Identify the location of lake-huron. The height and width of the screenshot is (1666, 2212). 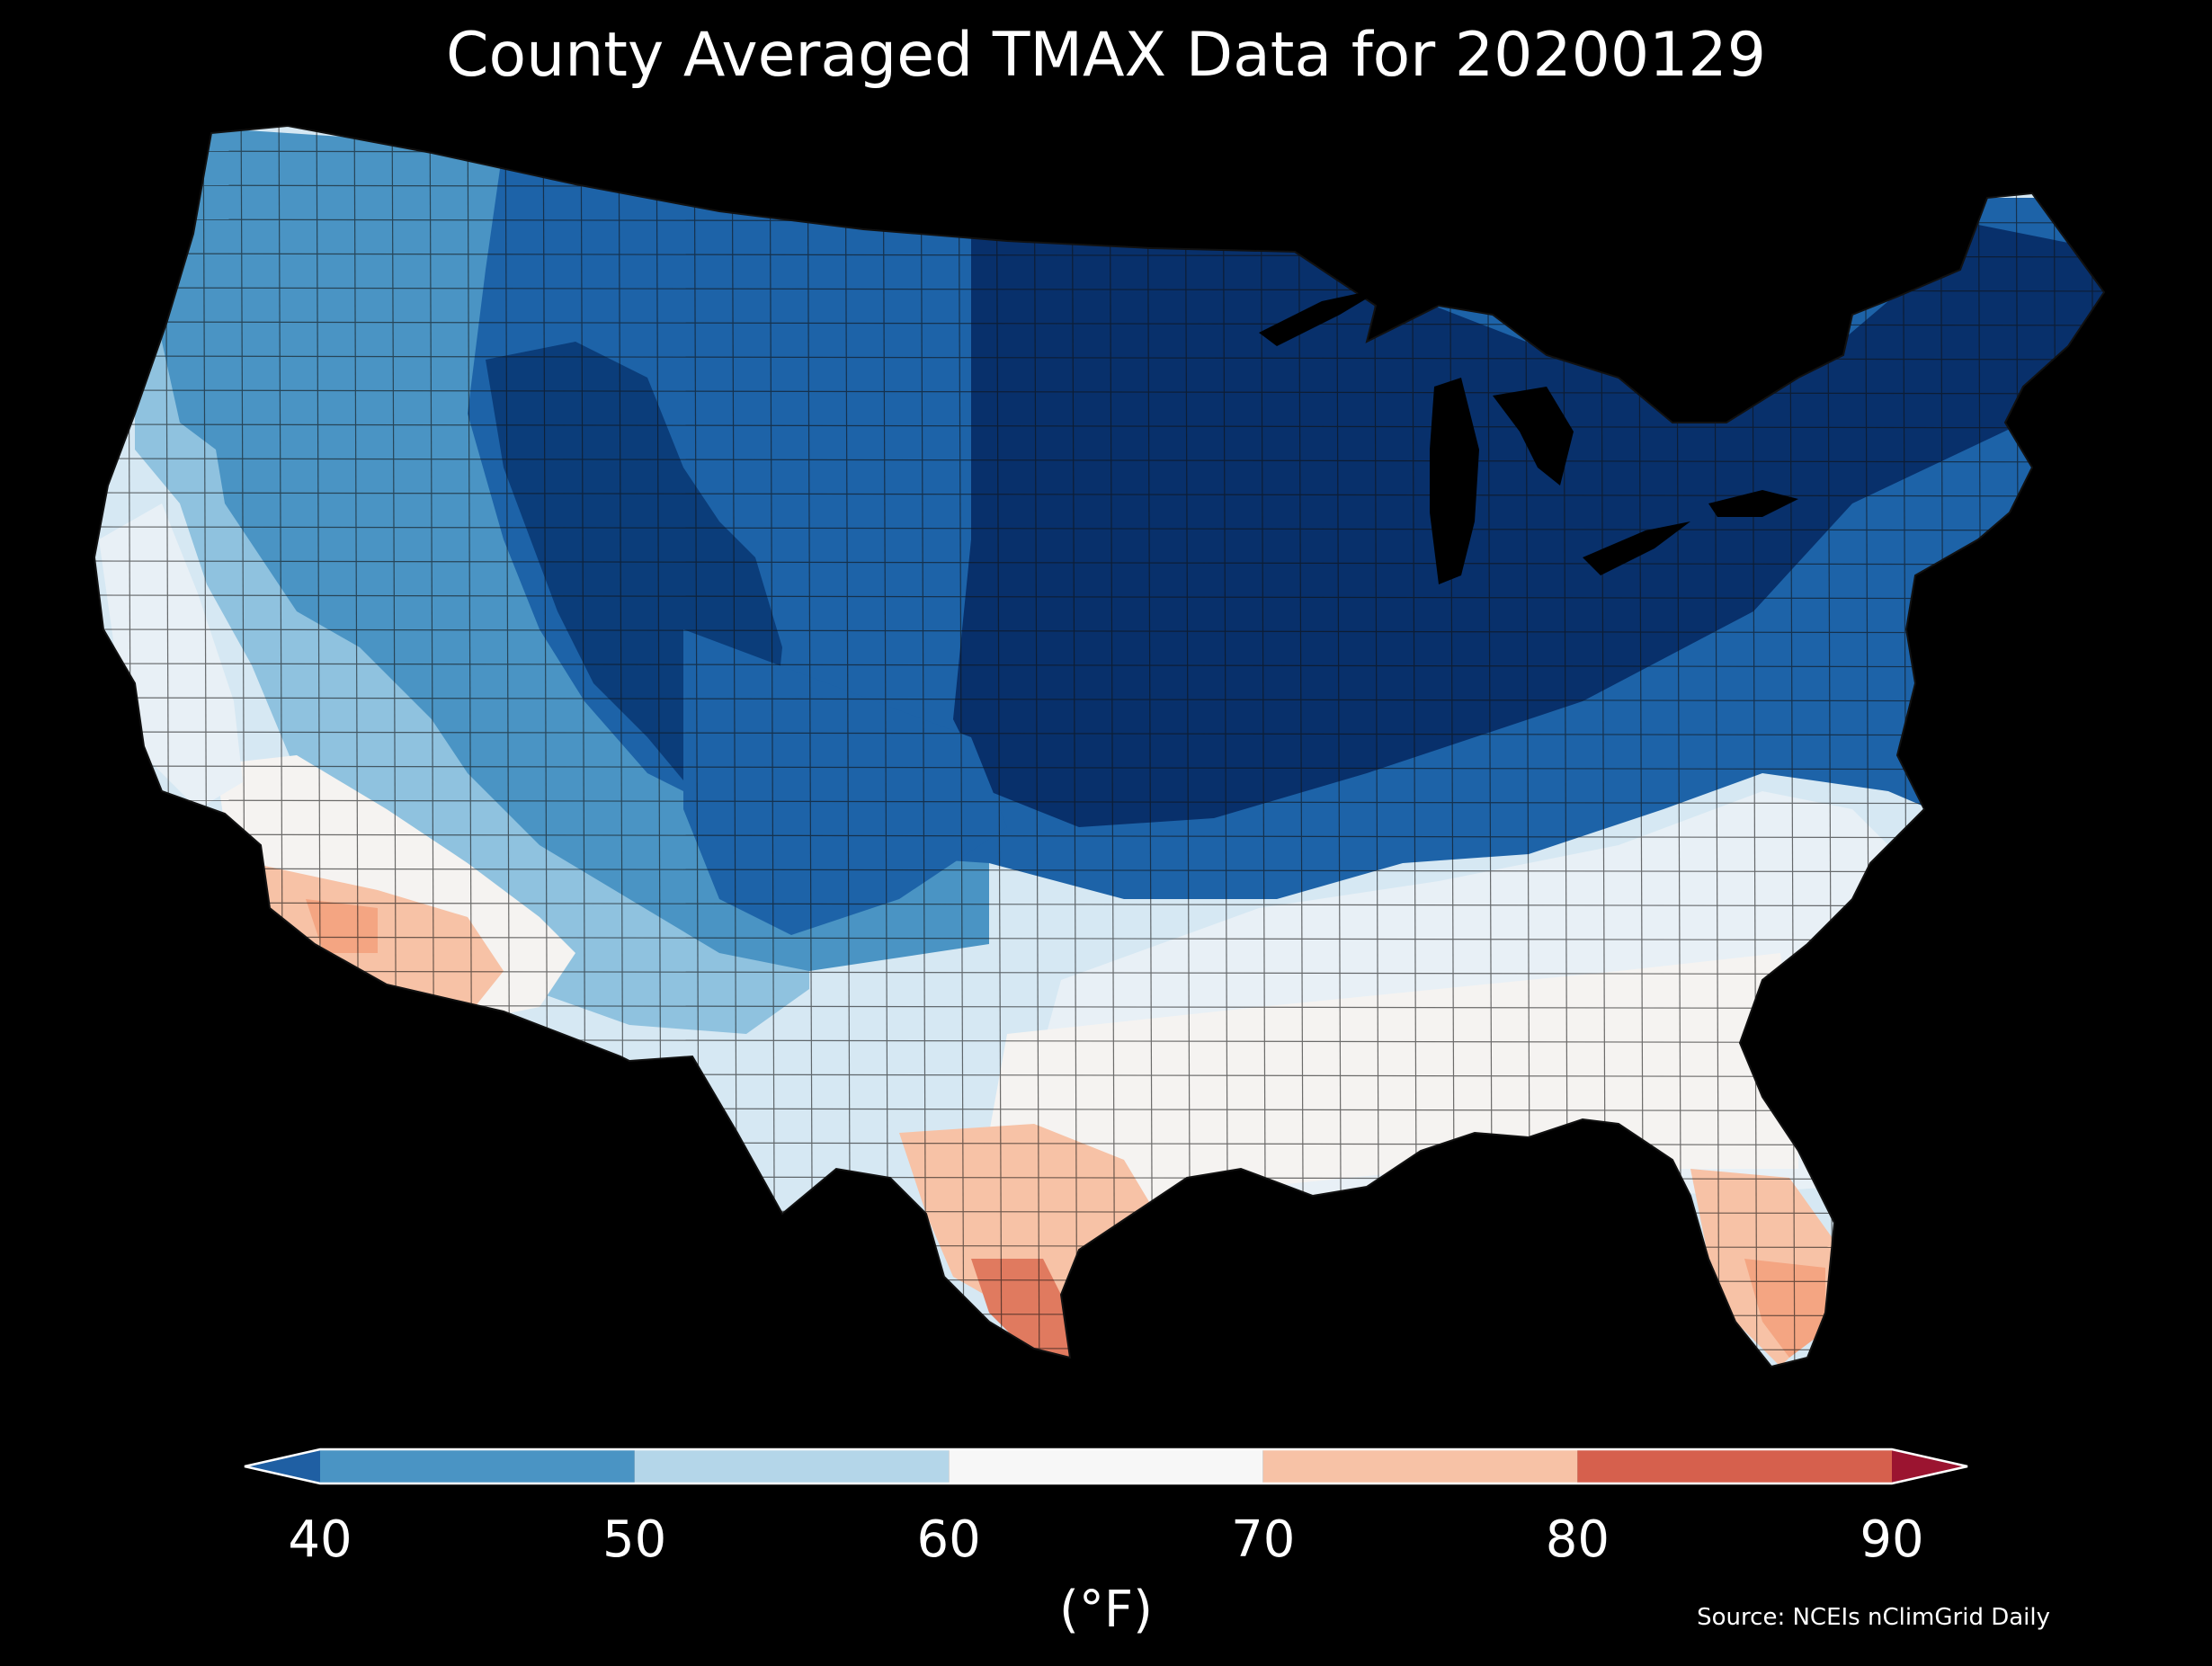
(1533, 436).